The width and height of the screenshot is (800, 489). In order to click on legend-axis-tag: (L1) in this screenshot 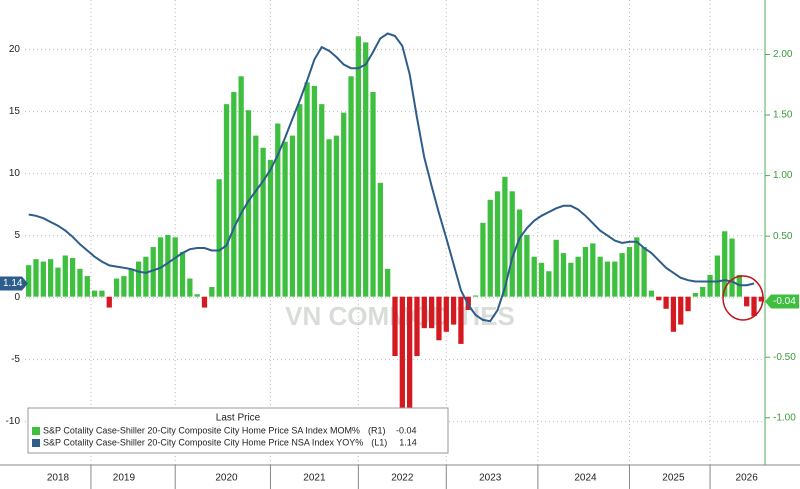, I will do `click(379, 442)`.